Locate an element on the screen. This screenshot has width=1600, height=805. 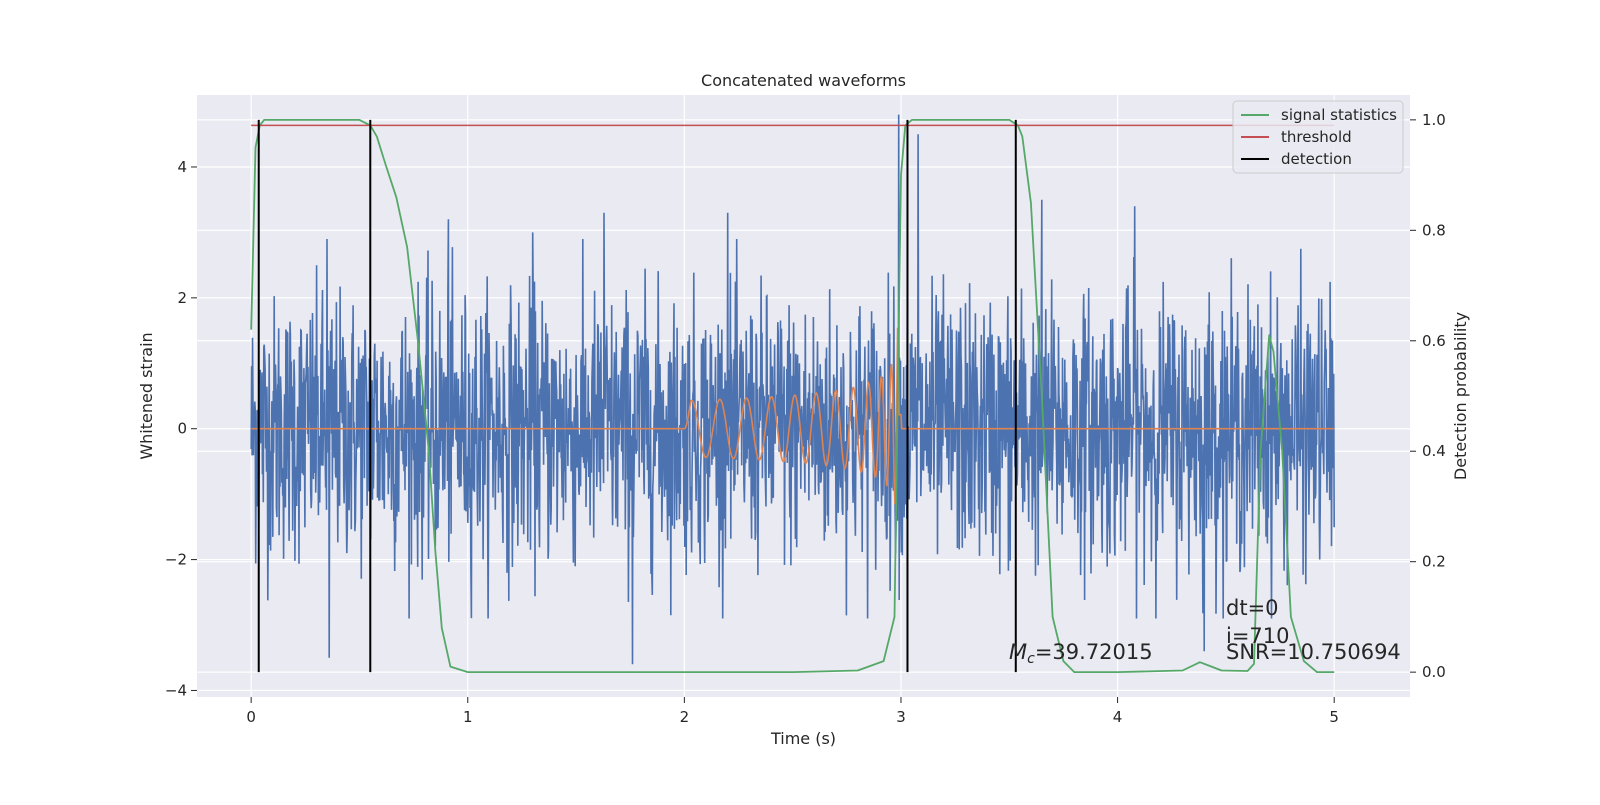
y-tick-label: 4 is located at coordinates (182, 167).